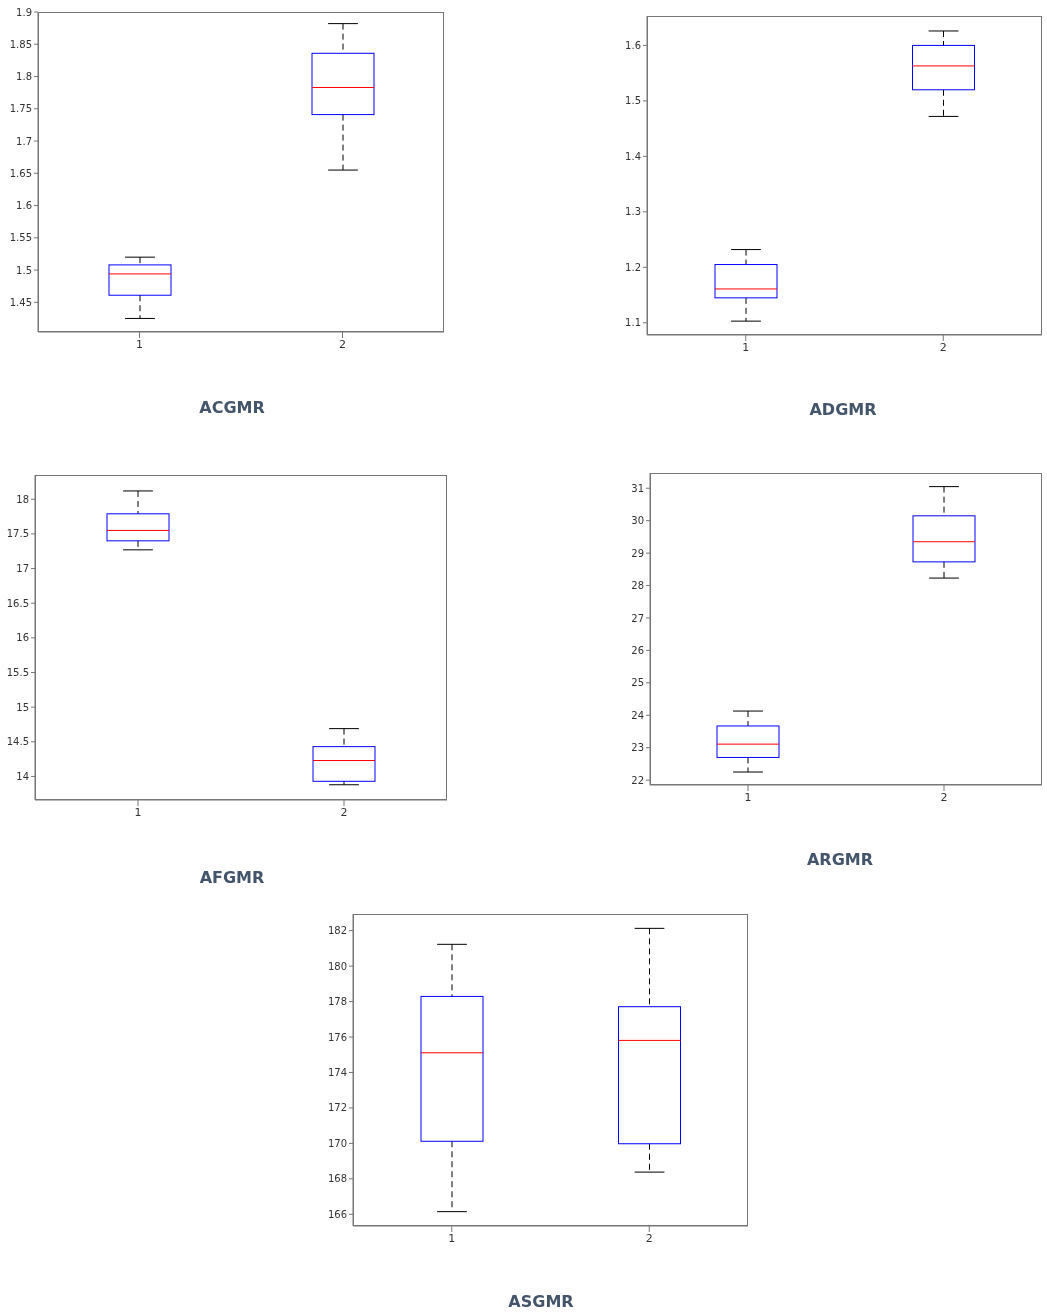 This screenshot has height=1313, width=1047. What do you see at coordinates (637, 521) in the screenshot?
I see `y-tick-label: 30` at bounding box center [637, 521].